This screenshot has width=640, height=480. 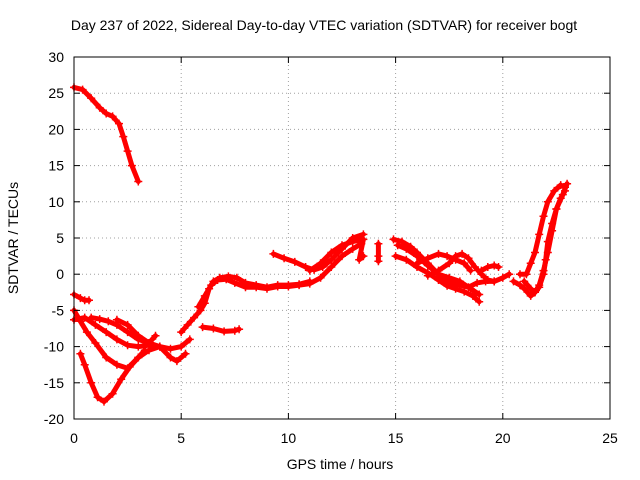 What do you see at coordinates (54, 419) in the screenshot?
I see `y-tick-label: -20` at bounding box center [54, 419].